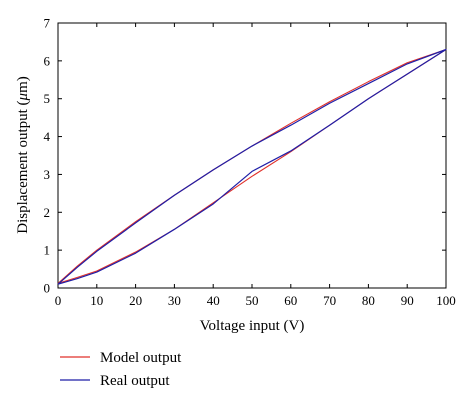 This screenshot has height=406, width=474. Describe the element at coordinates (329, 300) in the screenshot. I see `x-tick-label: 70` at that location.